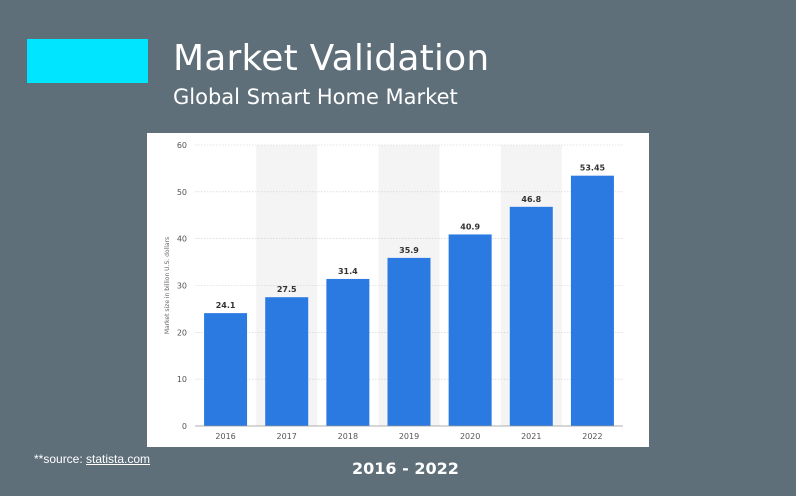 This screenshot has width=796, height=496. Describe the element at coordinates (287, 436) in the screenshot. I see `x-tick-label: 2017` at that location.